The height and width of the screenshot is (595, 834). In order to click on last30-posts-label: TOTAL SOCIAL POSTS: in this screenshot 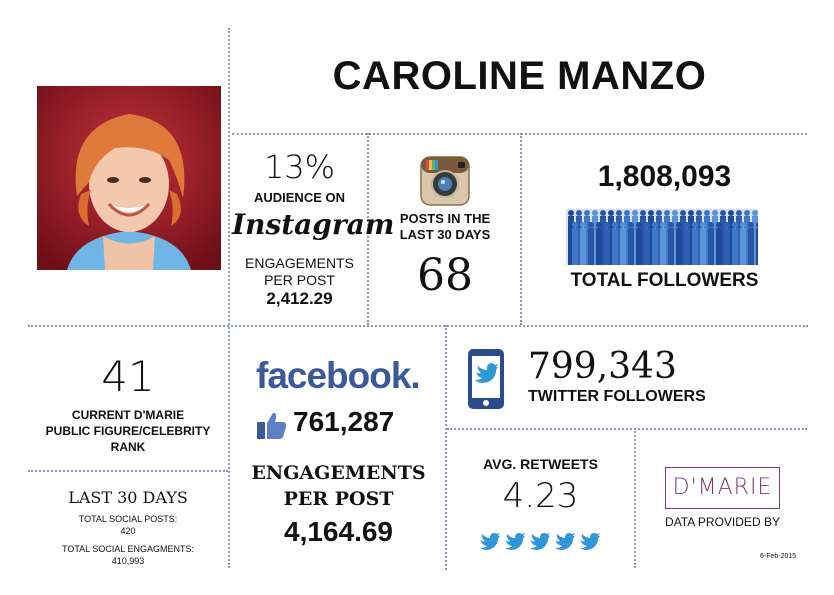, I will do `click(128, 519)`.